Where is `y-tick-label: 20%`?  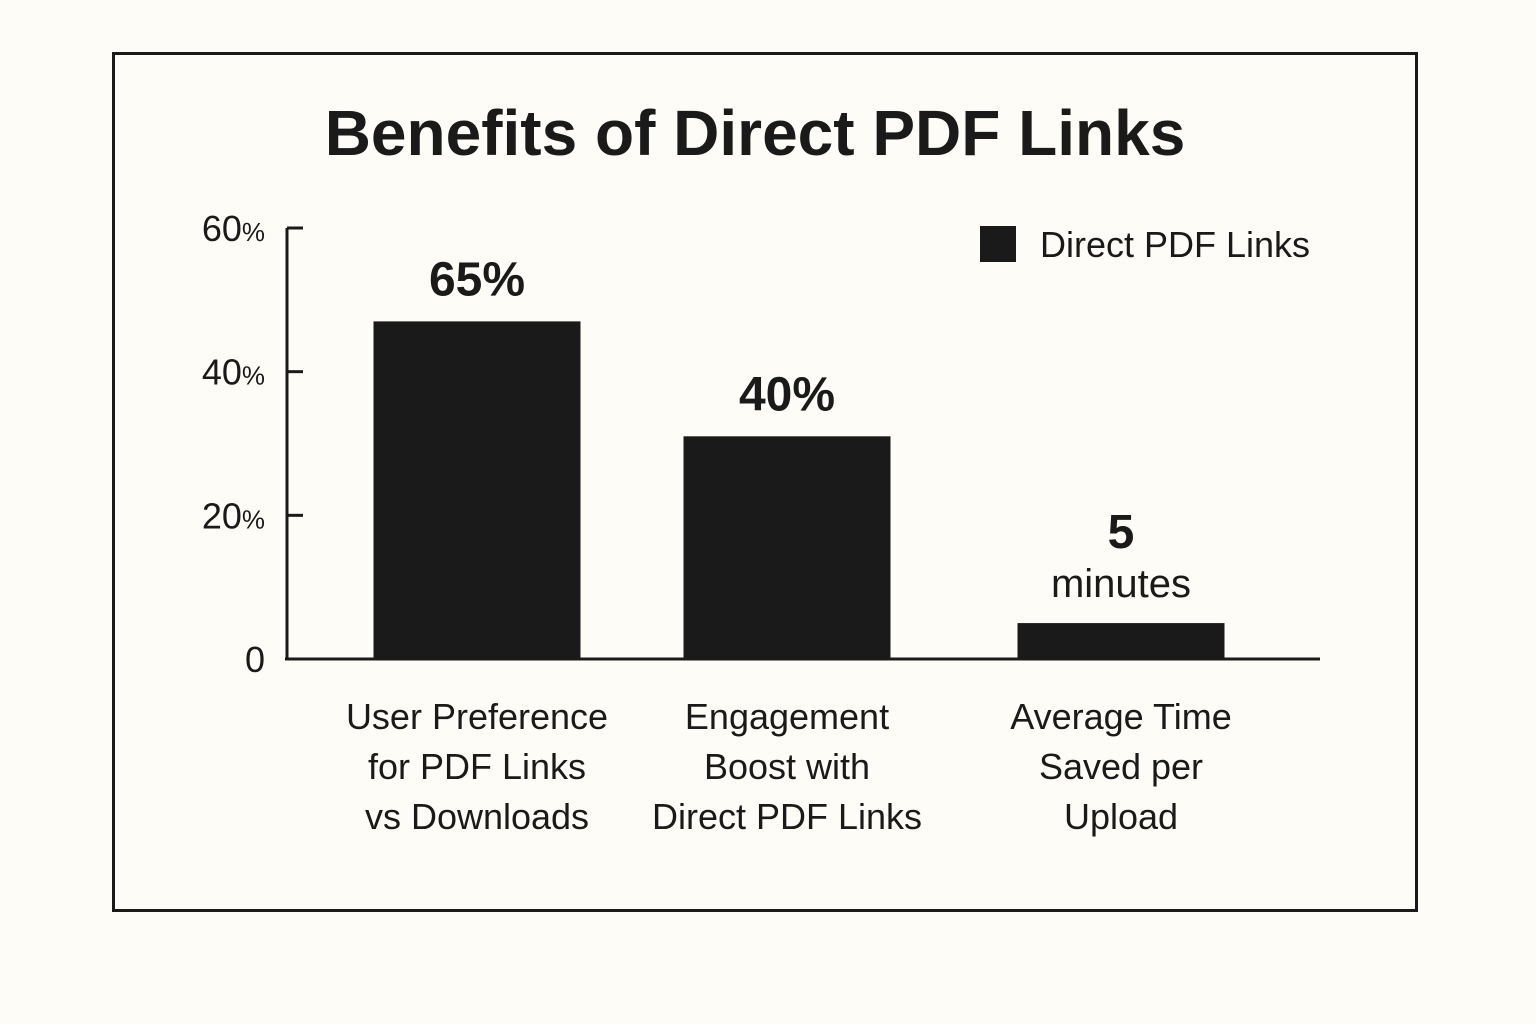 y-tick-label: 20% is located at coordinates (233, 515).